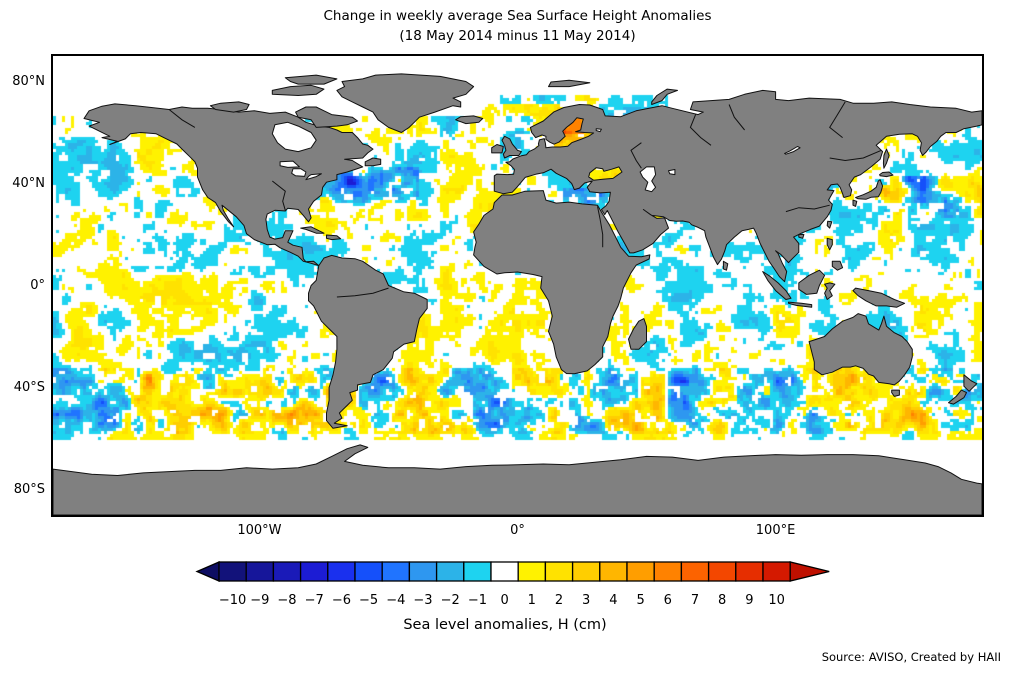 The width and height of the screenshot is (1035, 676). I want to click on colorbar-tick-label: 2, so click(559, 600).